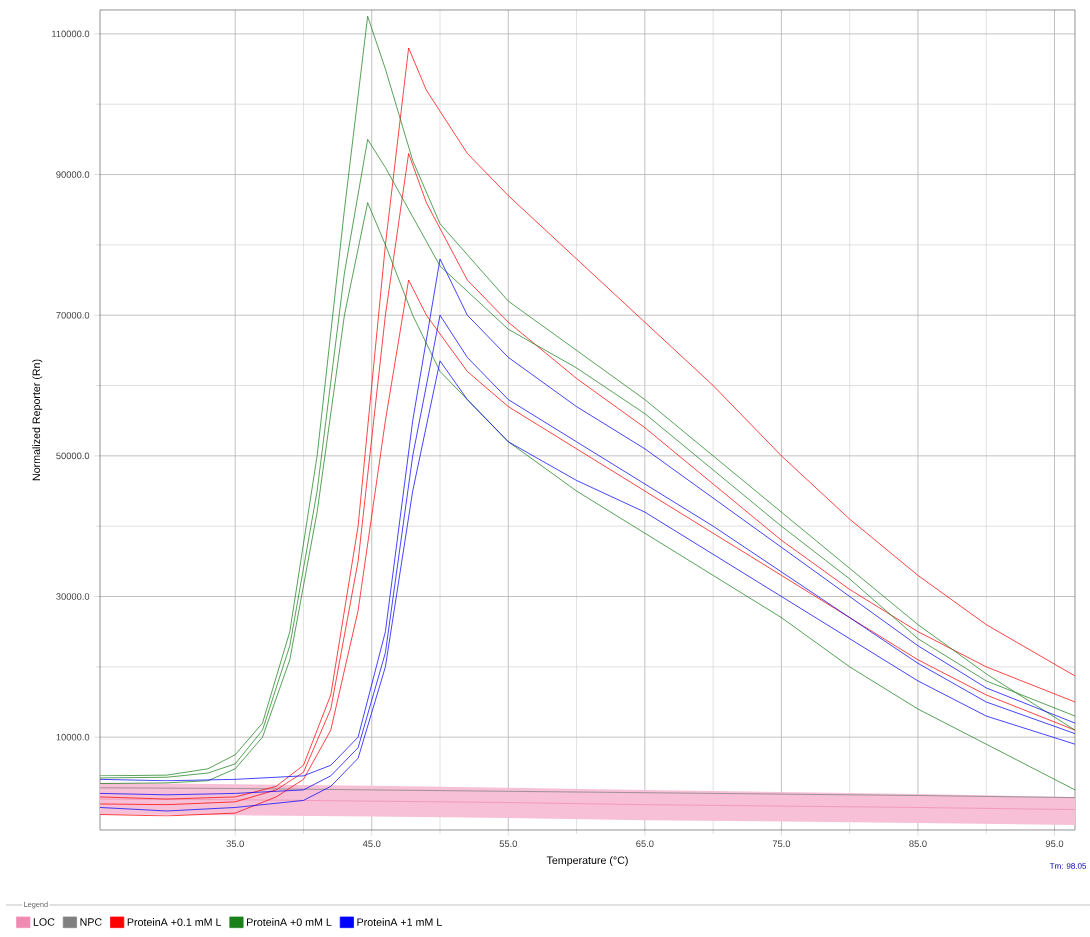 The height and width of the screenshot is (937, 1090). I want to click on legend-label: NPC, so click(91, 922).